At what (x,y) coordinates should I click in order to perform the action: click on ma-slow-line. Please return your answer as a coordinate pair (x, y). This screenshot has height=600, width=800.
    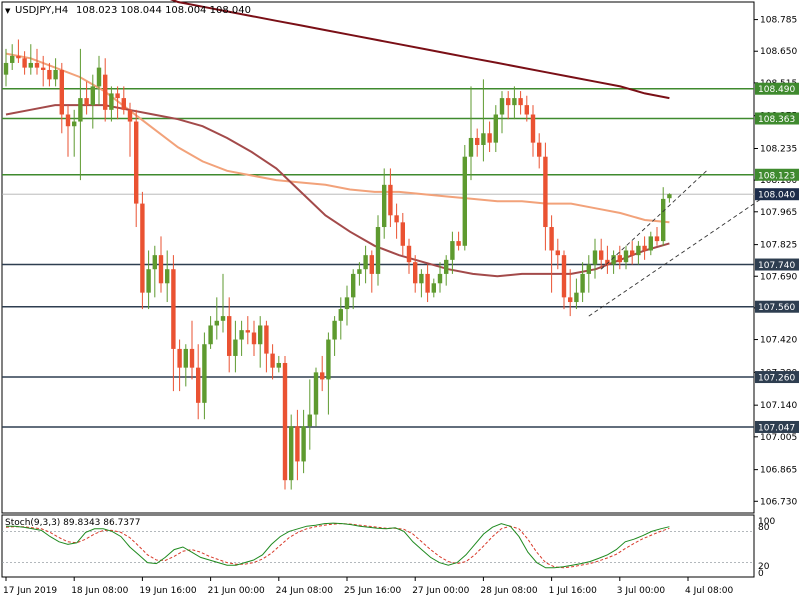
    Looking at the image, I should click on (419, 50).